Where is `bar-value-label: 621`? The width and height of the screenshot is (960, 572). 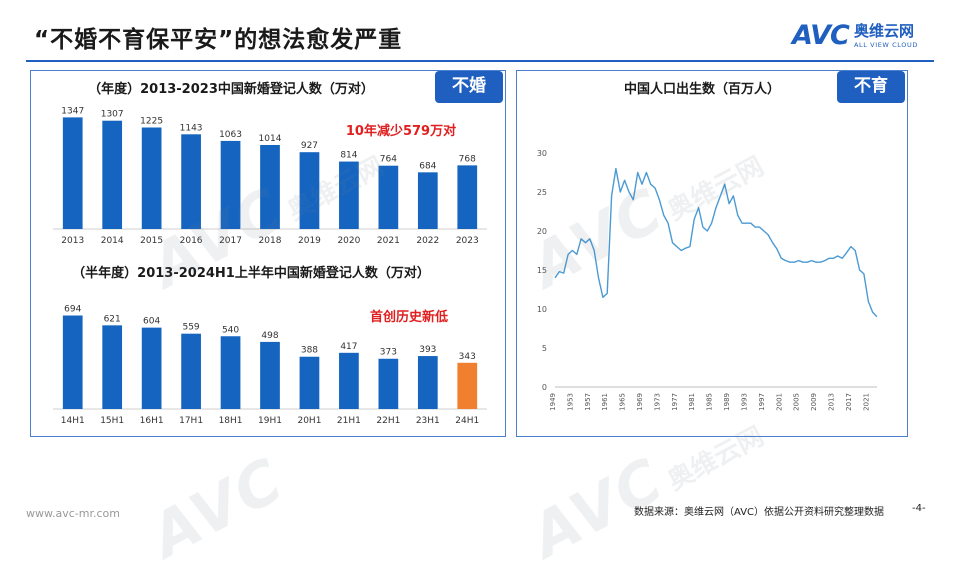
bar-value-label: 621 is located at coordinates (112, 319).